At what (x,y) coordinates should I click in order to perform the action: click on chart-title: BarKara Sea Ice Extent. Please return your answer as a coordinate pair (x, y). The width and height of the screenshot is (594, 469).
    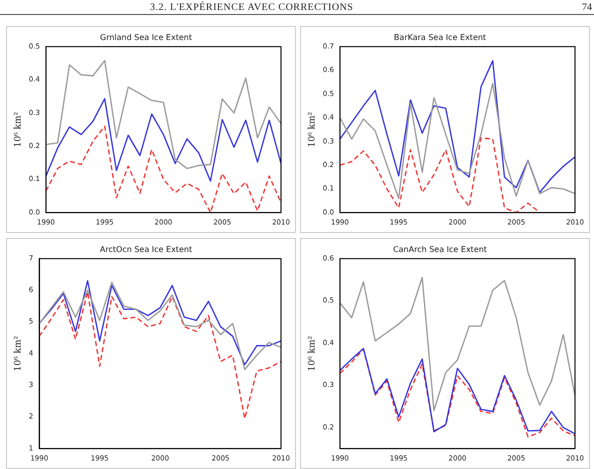
    Looking at the image, I should click on (440, 37).